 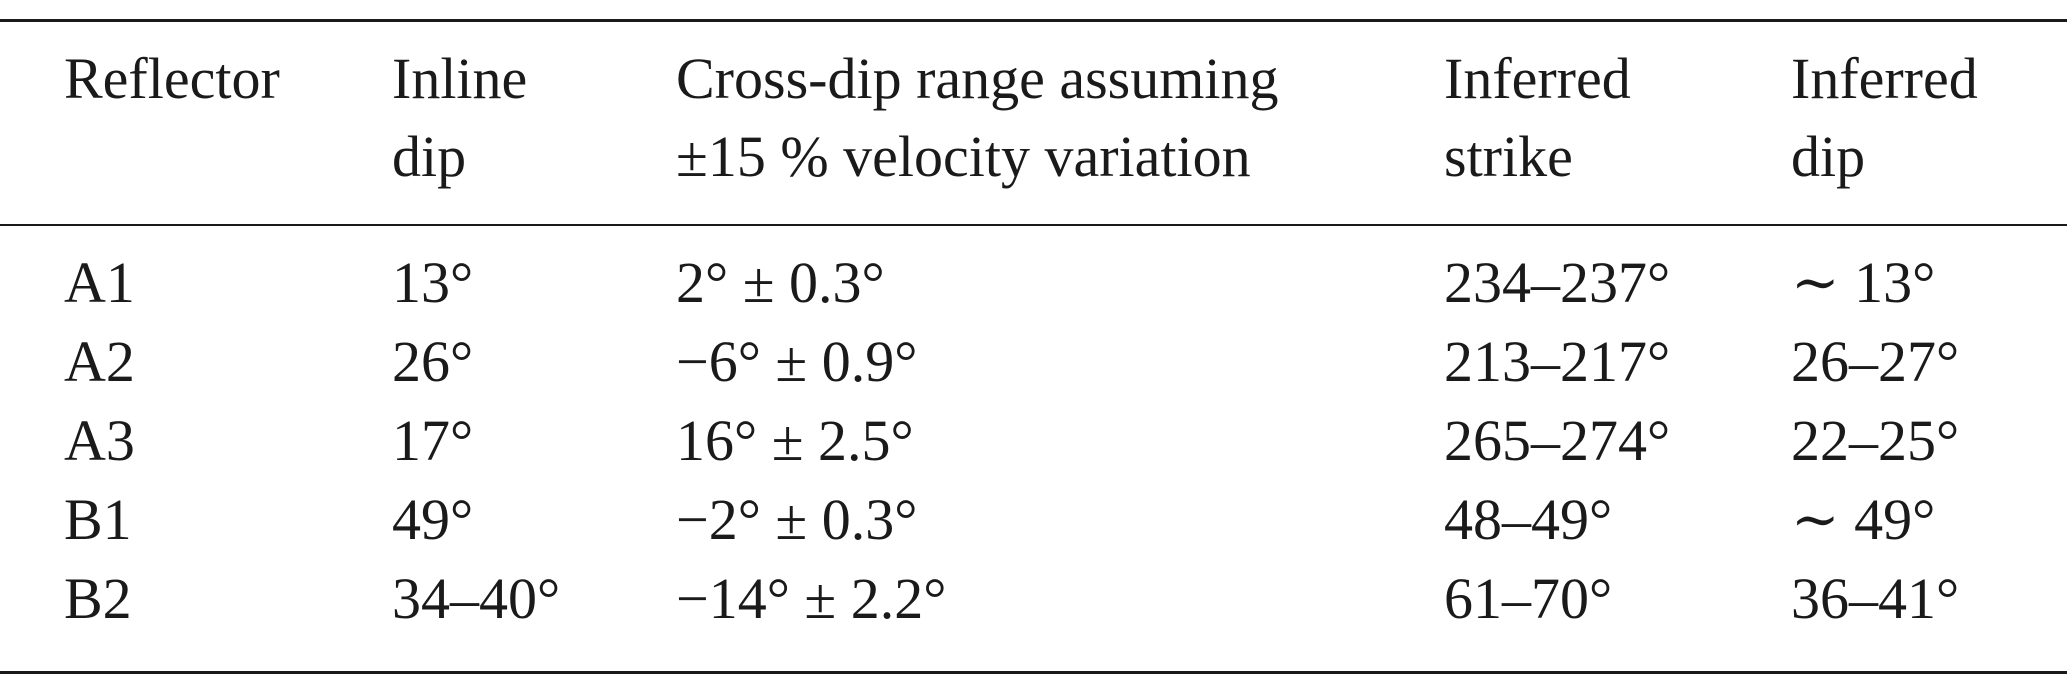 What do you see at coordinates (780, 282) in the screenshot?
I see `row-a1-cross-dip: 2° ± 0.3°` at bounding box center [780, 282].